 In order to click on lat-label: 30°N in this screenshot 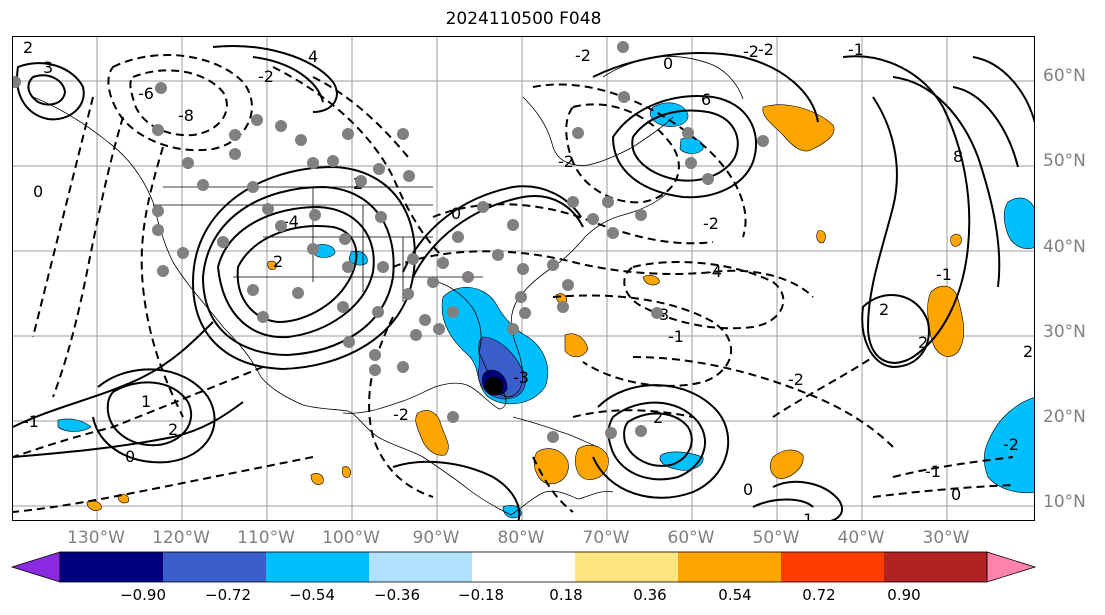, I will do `click(1064, 332)`.